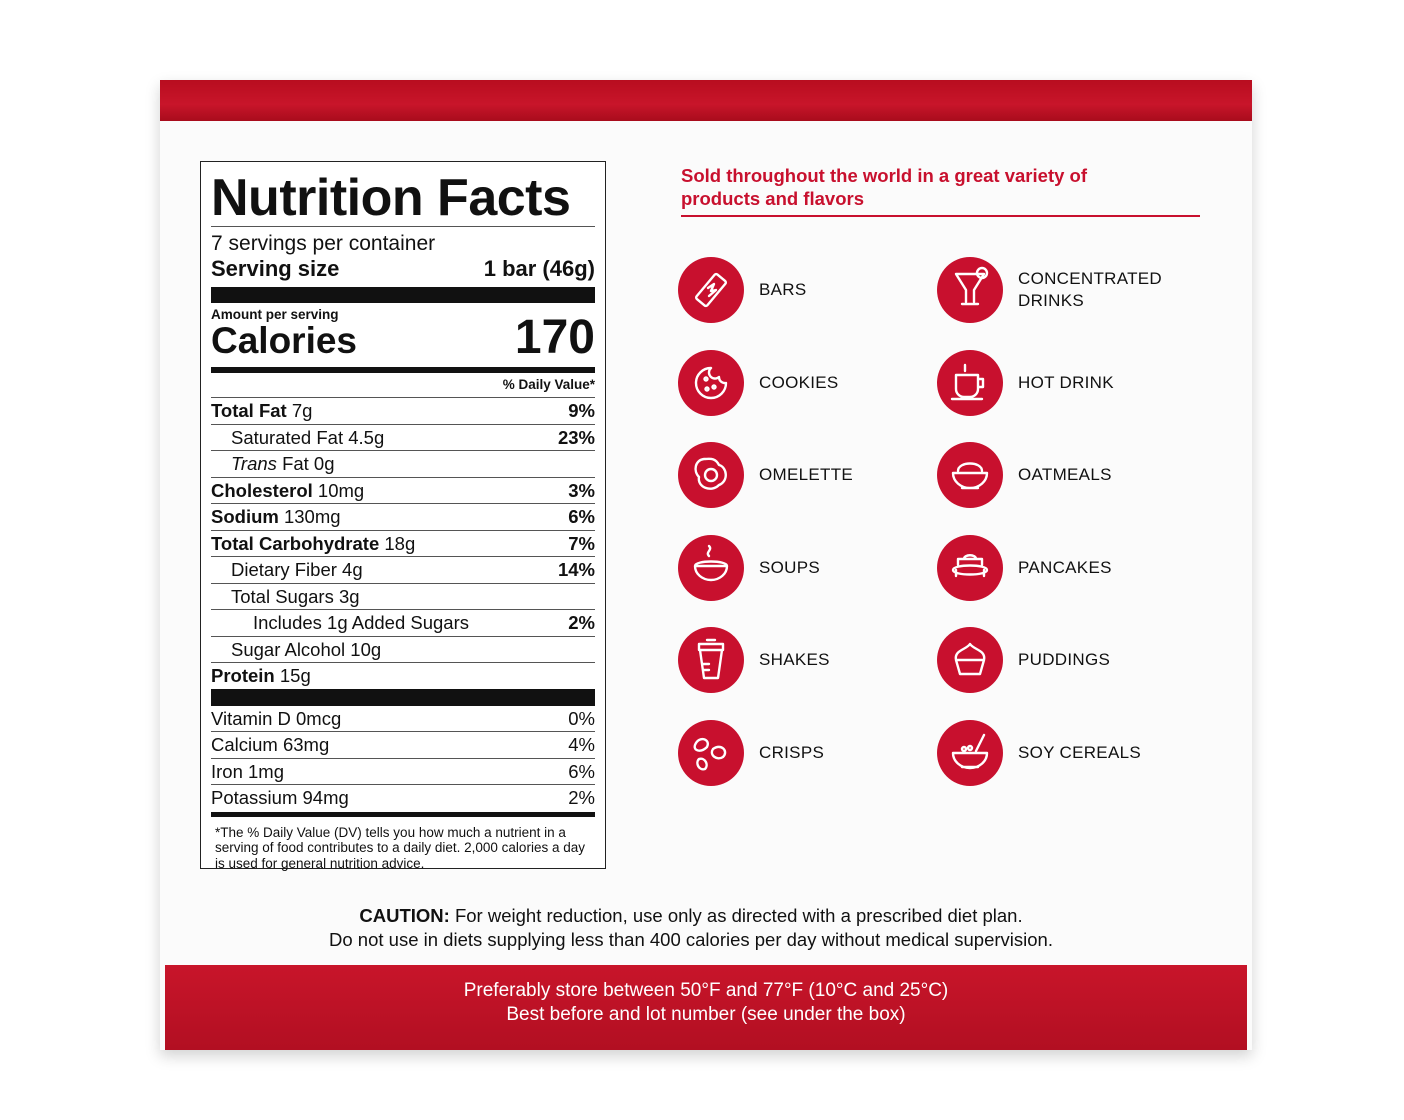 The image size is (1404, 1120). I want to click on product-item: COOKIES, so click(798, 383).